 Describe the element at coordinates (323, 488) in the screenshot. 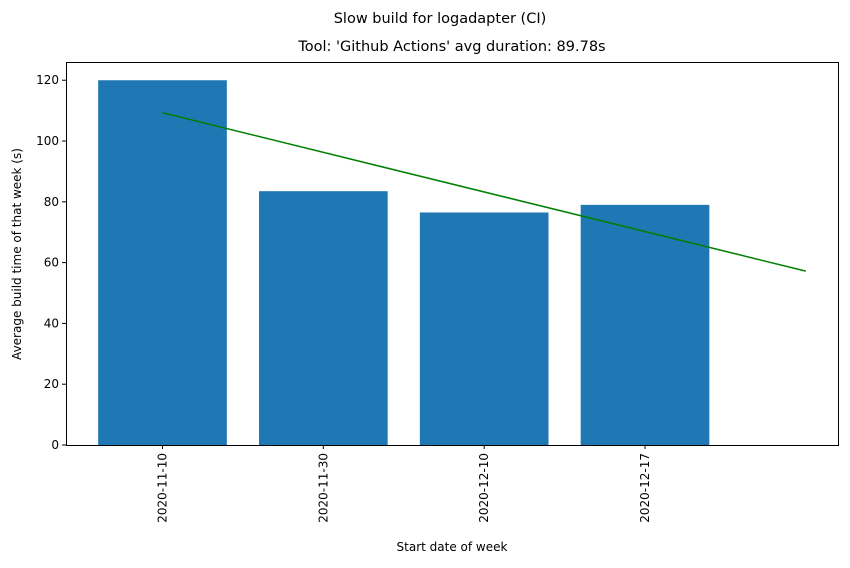

I see `x-tick-label: 2020-11-30` at that location.